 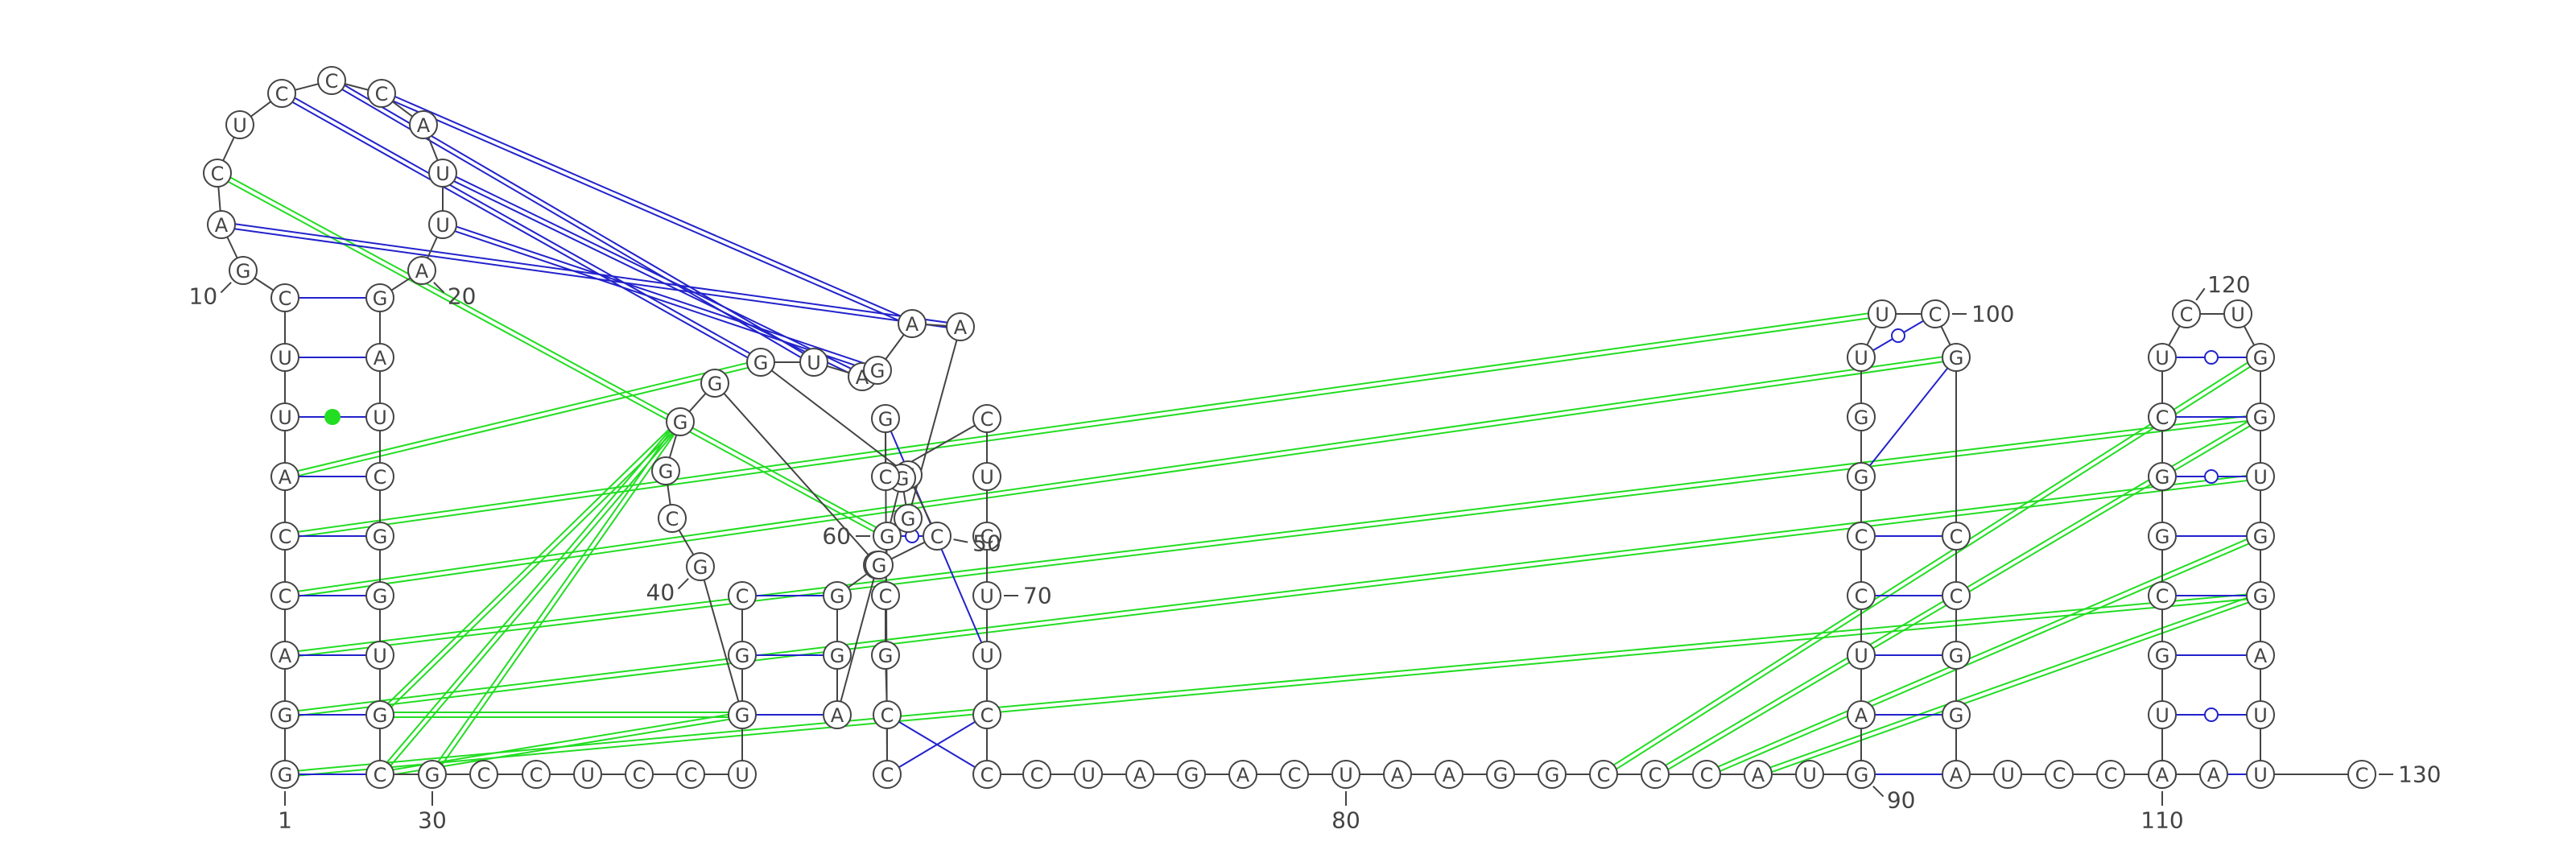 I want to click on nucleotide-100: C, so click(x=1935, y=313).